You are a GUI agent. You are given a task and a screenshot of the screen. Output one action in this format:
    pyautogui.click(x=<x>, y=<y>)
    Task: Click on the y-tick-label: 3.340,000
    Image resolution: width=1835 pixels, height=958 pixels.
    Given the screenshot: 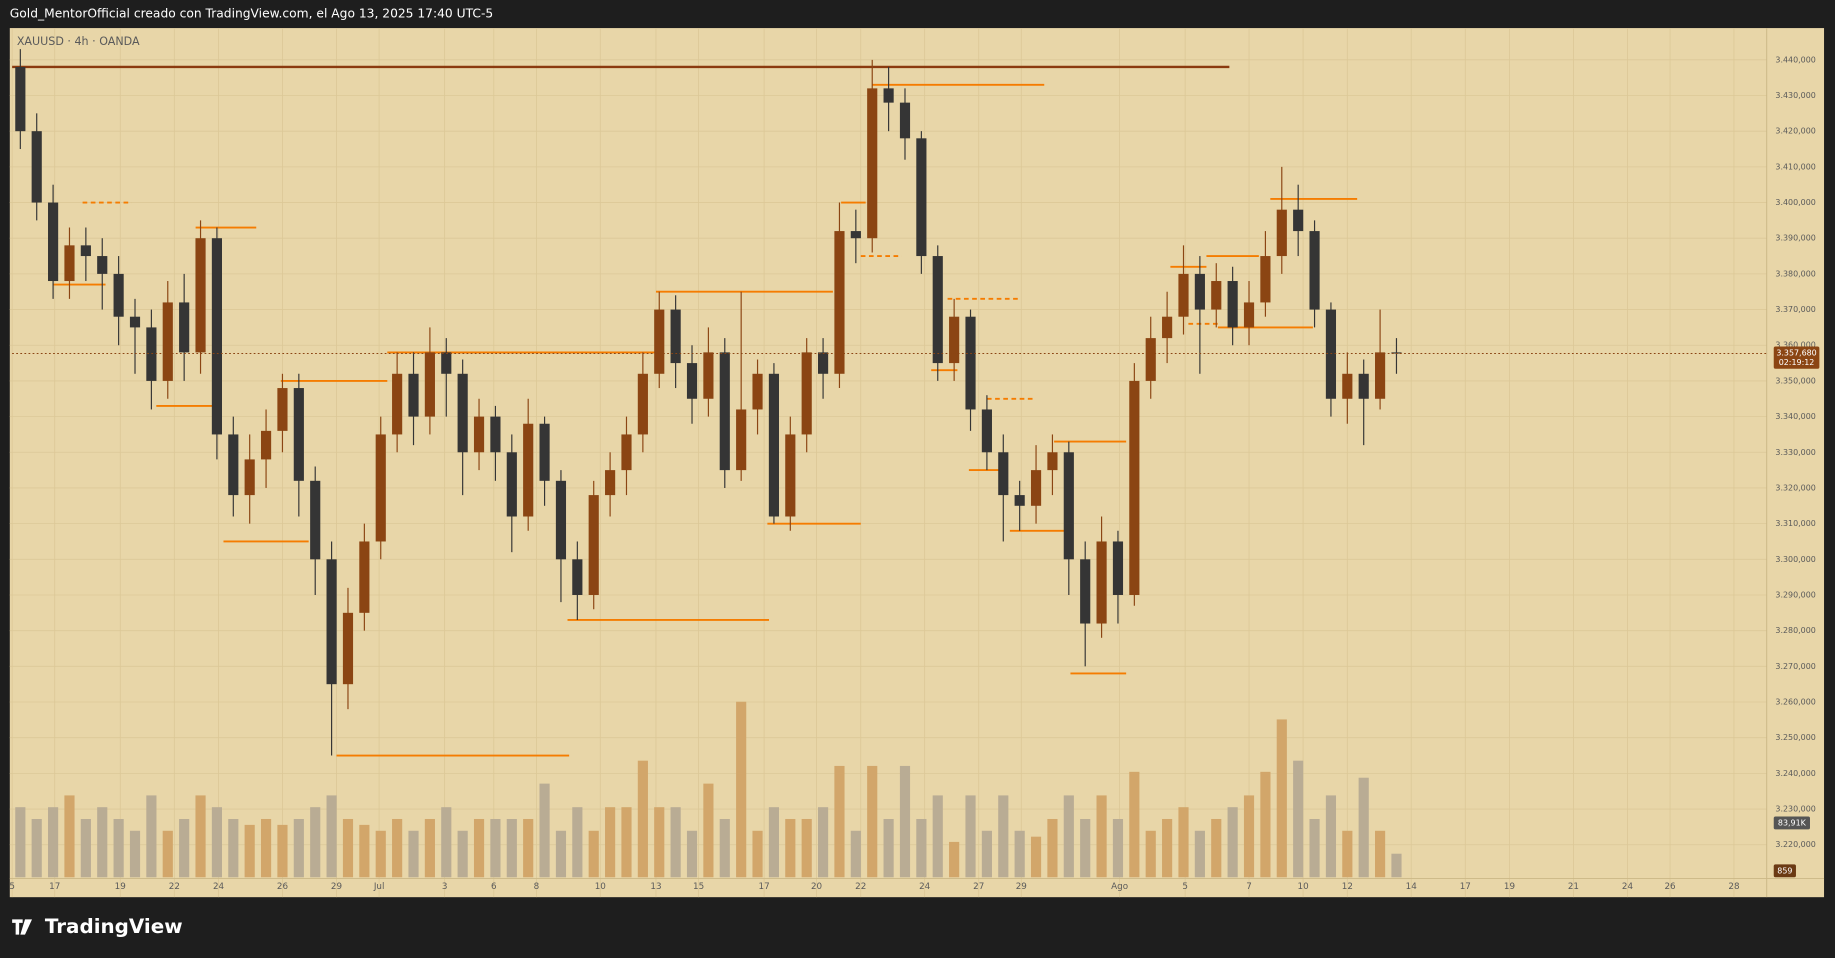 What is the action you would take?
    pyautogui.click(x=1795, y=416)
    